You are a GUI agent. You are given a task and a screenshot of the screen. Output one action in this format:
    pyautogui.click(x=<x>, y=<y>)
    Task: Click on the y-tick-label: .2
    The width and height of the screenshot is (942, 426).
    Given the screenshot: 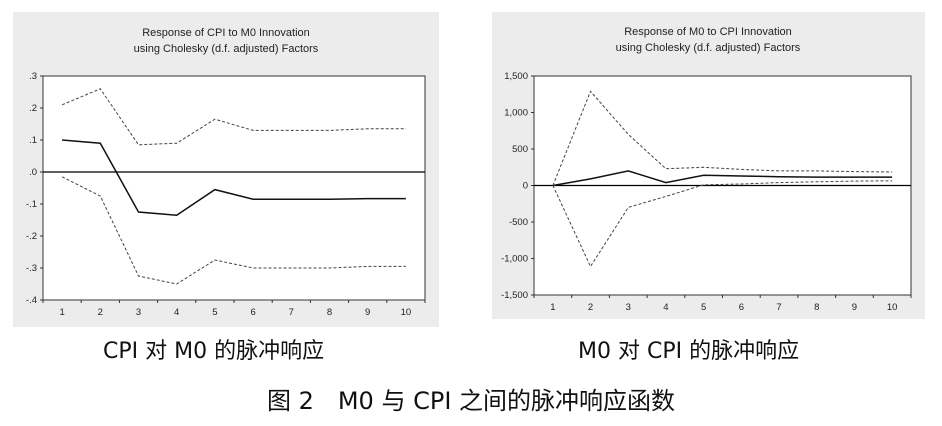 What is the action you would take?
    pyautogui.click(x=33, y=108)
    